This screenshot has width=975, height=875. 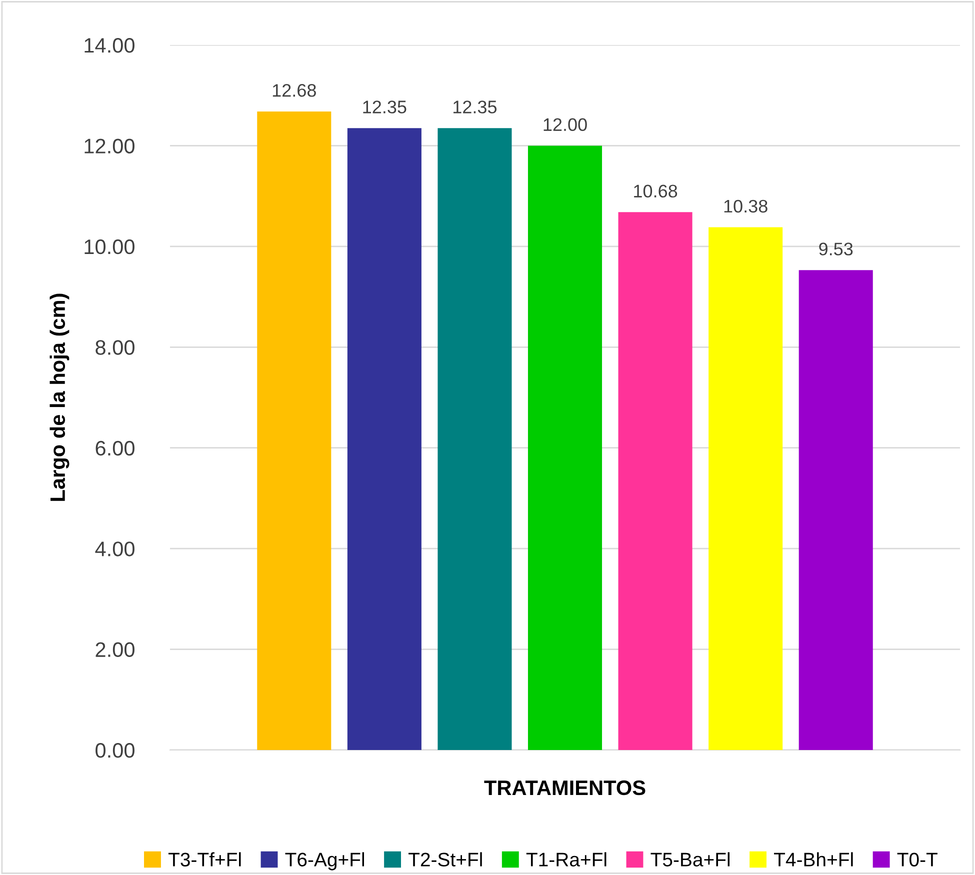 What do you see at coordinates (204, 859) in the screenshot?
I see `legend-label: T3-Tf+Fl` at bounding box center [204, 859].